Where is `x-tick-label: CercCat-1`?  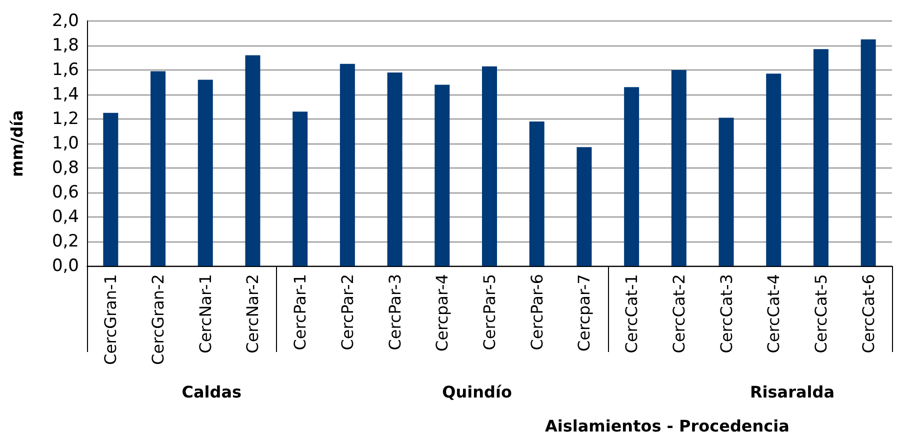 x-tick-label: CercCat-1 is located at coordinates (632, 314).